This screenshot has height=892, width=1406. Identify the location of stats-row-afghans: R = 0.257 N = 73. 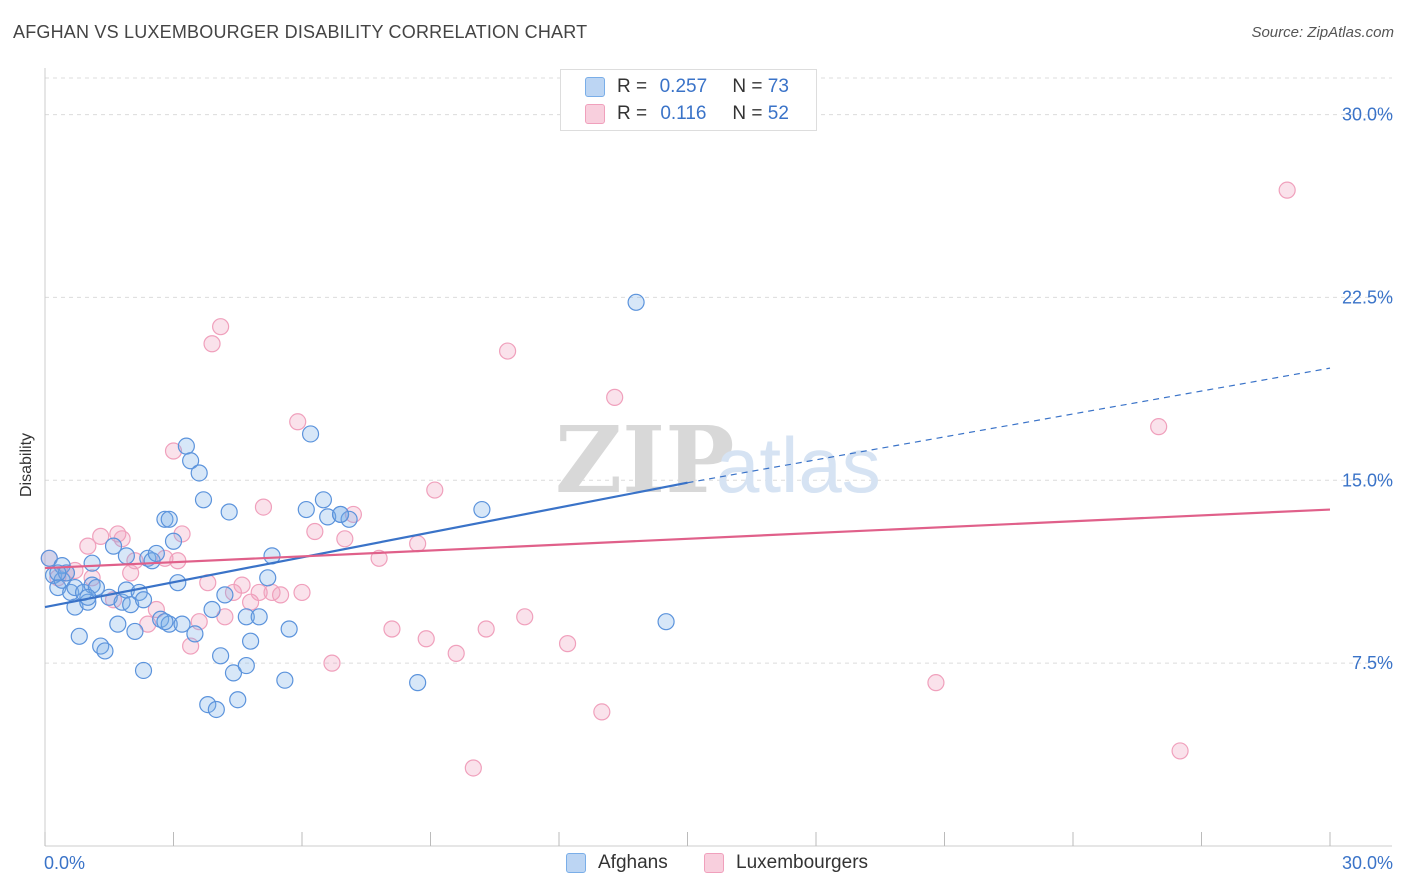
(687, 87).